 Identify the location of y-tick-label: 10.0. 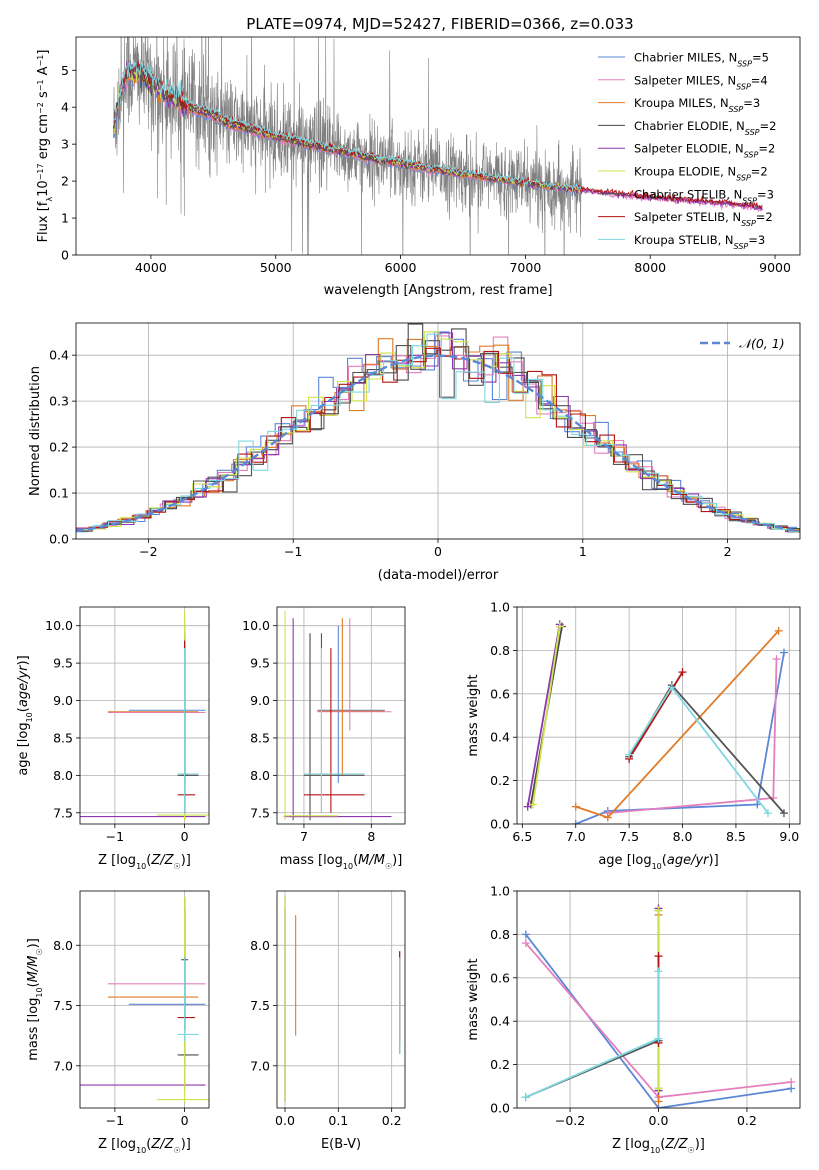
(59, 625).